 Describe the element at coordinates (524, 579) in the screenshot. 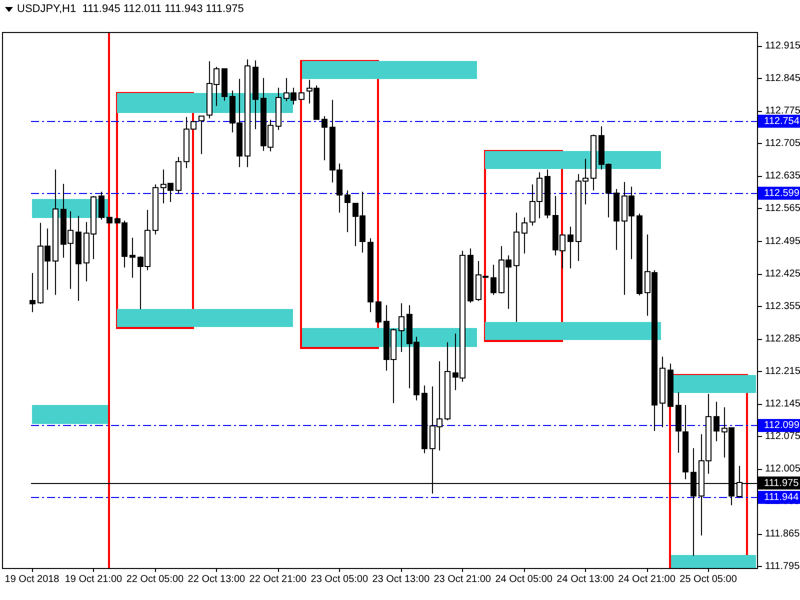

I see `x-tick-label: 24 Oct 05:00` at that location.